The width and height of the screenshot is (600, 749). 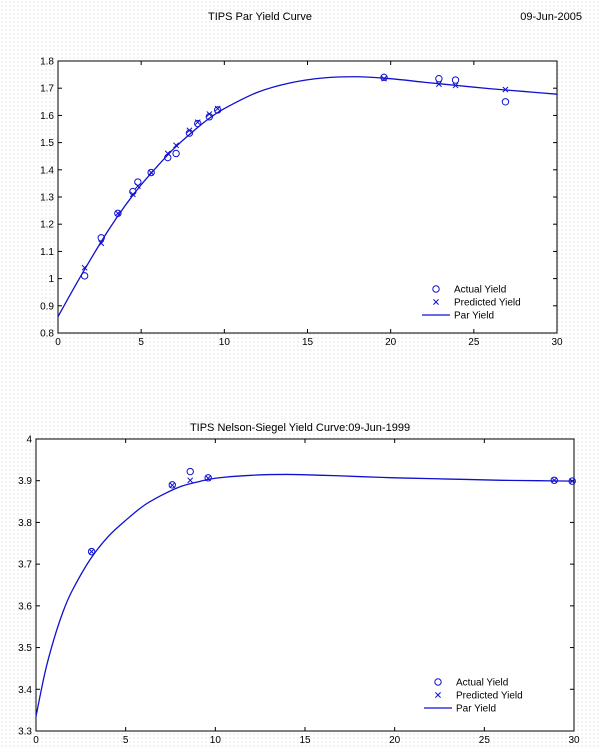 I want to click on y-tick-label: 0.8, so click(x=47, y=334).